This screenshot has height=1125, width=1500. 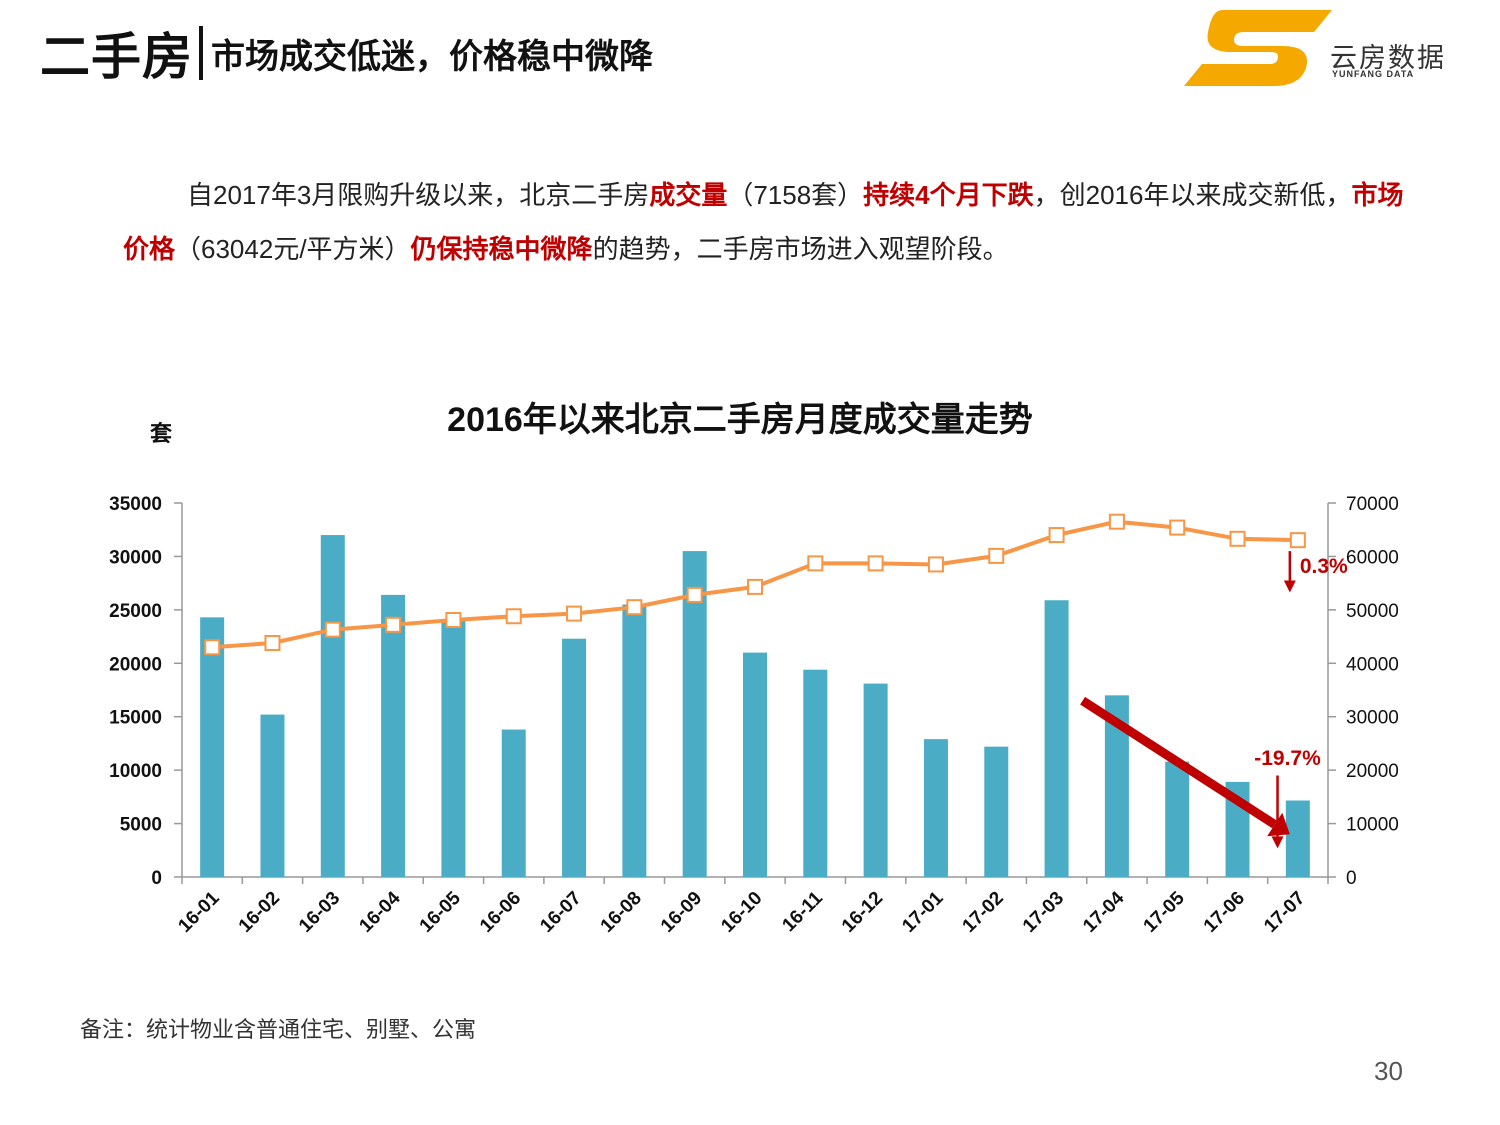 I want to click on volume-down-arrowhead, so click(x=1277, y=842).